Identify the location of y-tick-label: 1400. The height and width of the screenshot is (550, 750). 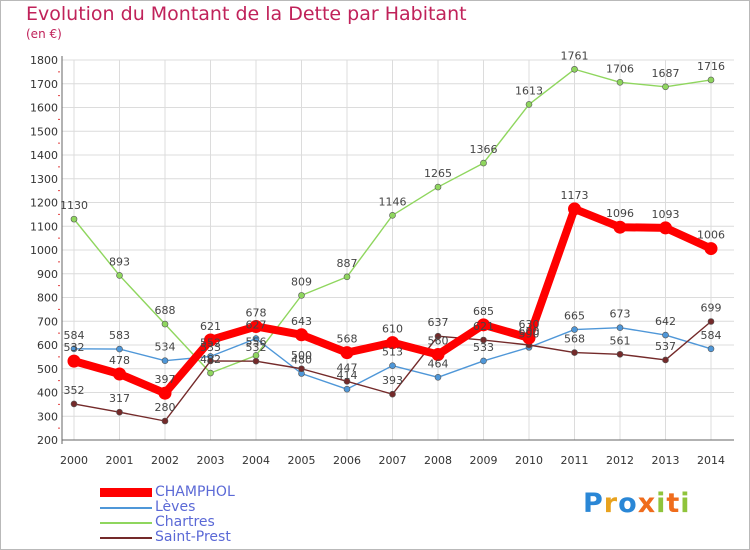
(44, 155).